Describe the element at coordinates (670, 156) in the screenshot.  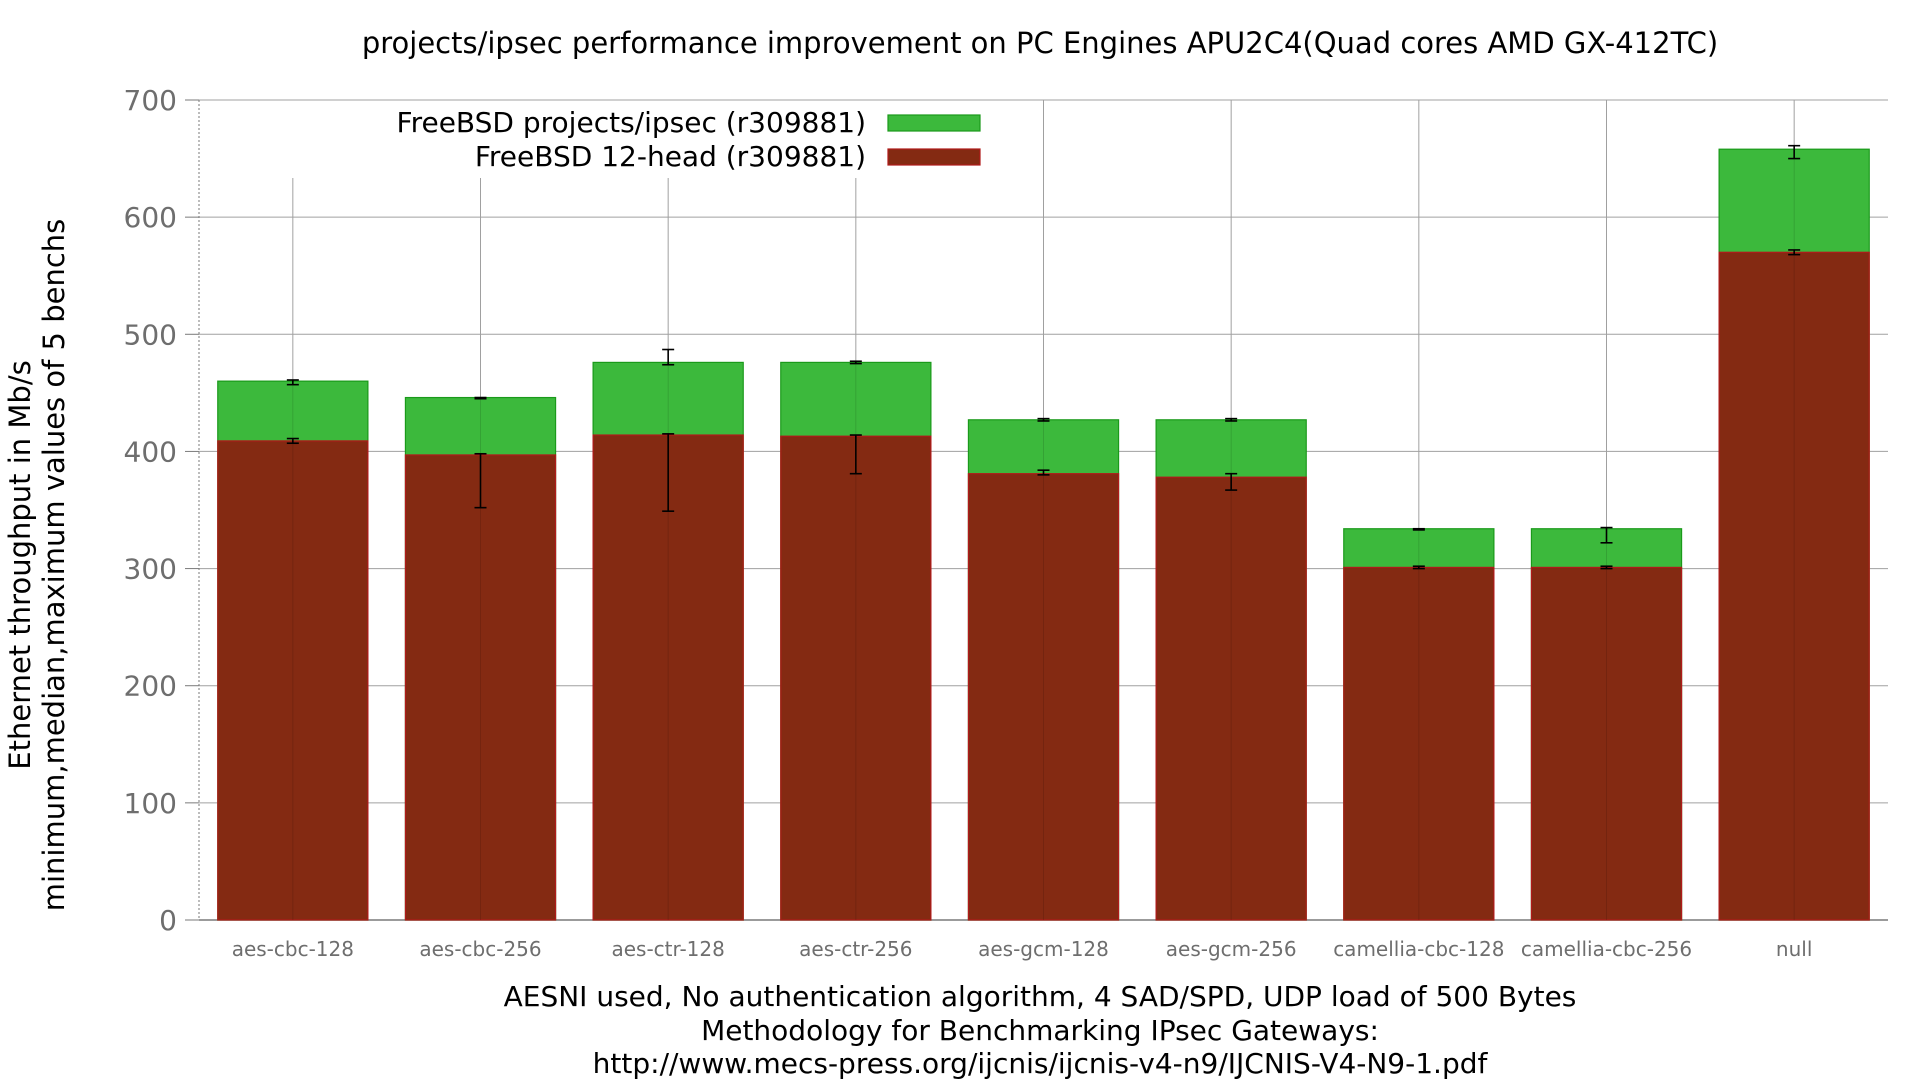
I see `legend-label: FreeBSD 12-head (r309881)` at that location.